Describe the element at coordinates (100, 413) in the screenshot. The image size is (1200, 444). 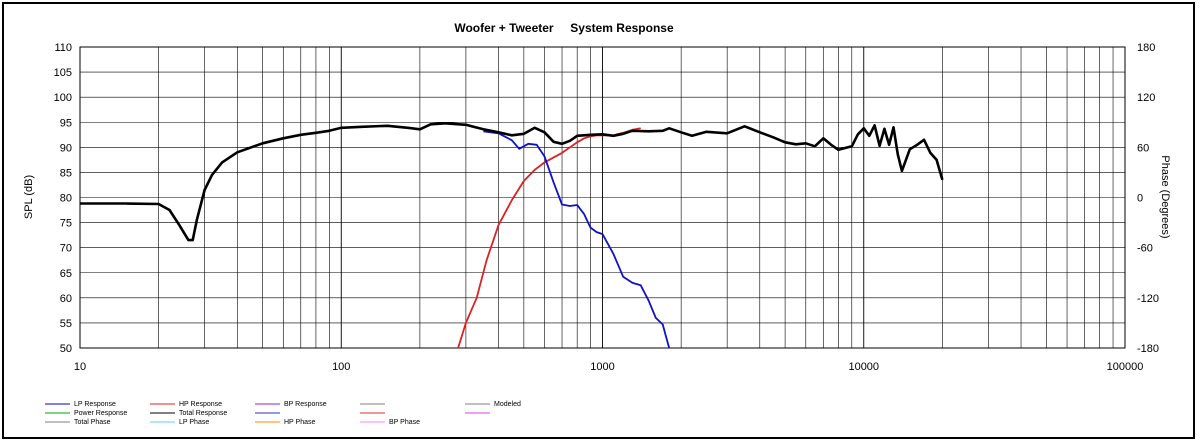
I see `legend-label: Power Response` at that location.